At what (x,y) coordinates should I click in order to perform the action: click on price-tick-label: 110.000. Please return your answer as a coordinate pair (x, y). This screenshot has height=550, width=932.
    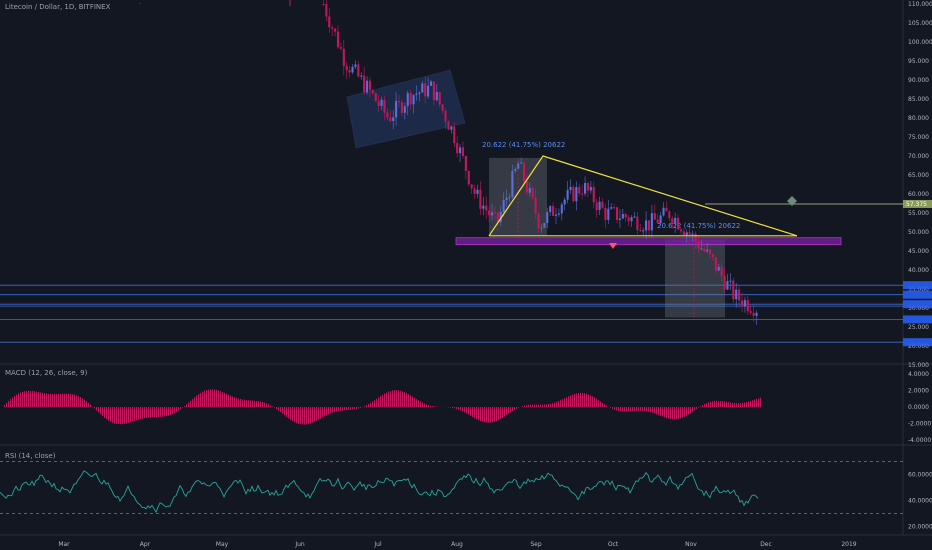
    Looking at the image, I should click on (920, 4).